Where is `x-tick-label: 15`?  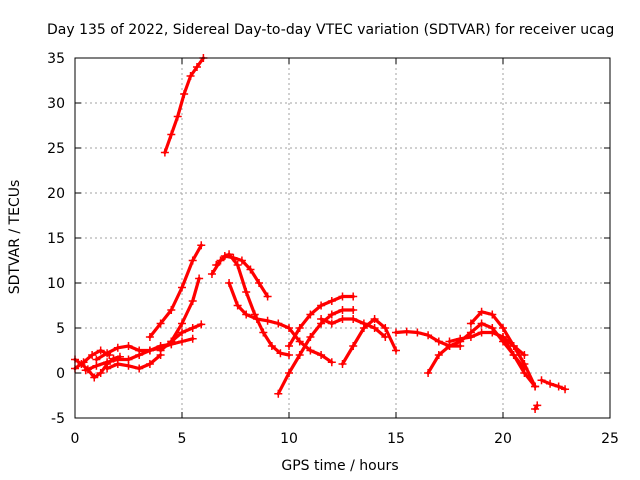 x-tick-label: 15 is located at coordinates (396, 439).